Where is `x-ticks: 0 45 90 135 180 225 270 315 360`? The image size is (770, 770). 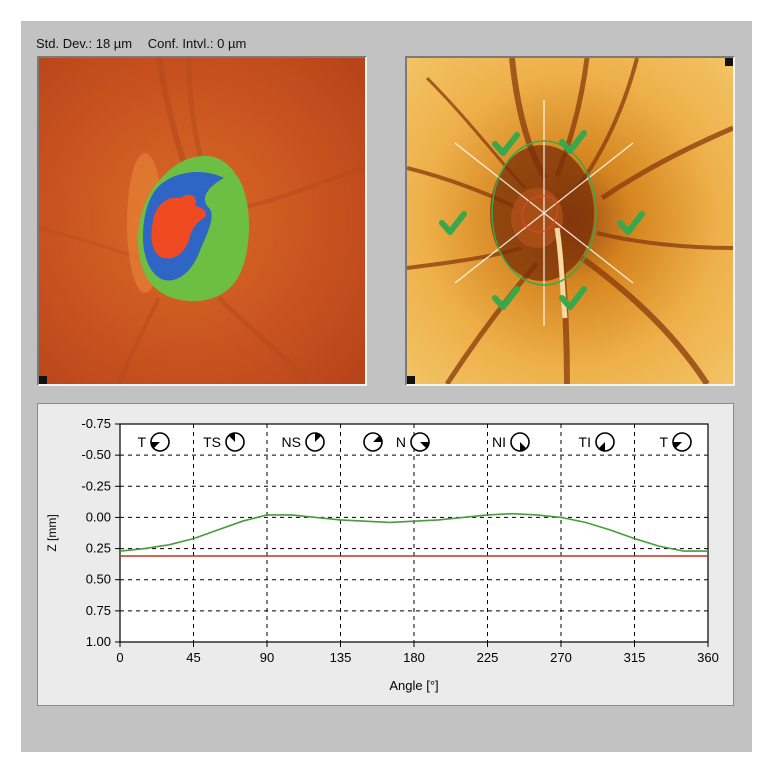 x-ticks: 0 45 90 135 180 225 270 315 360 is located at coordinates (417, 653).